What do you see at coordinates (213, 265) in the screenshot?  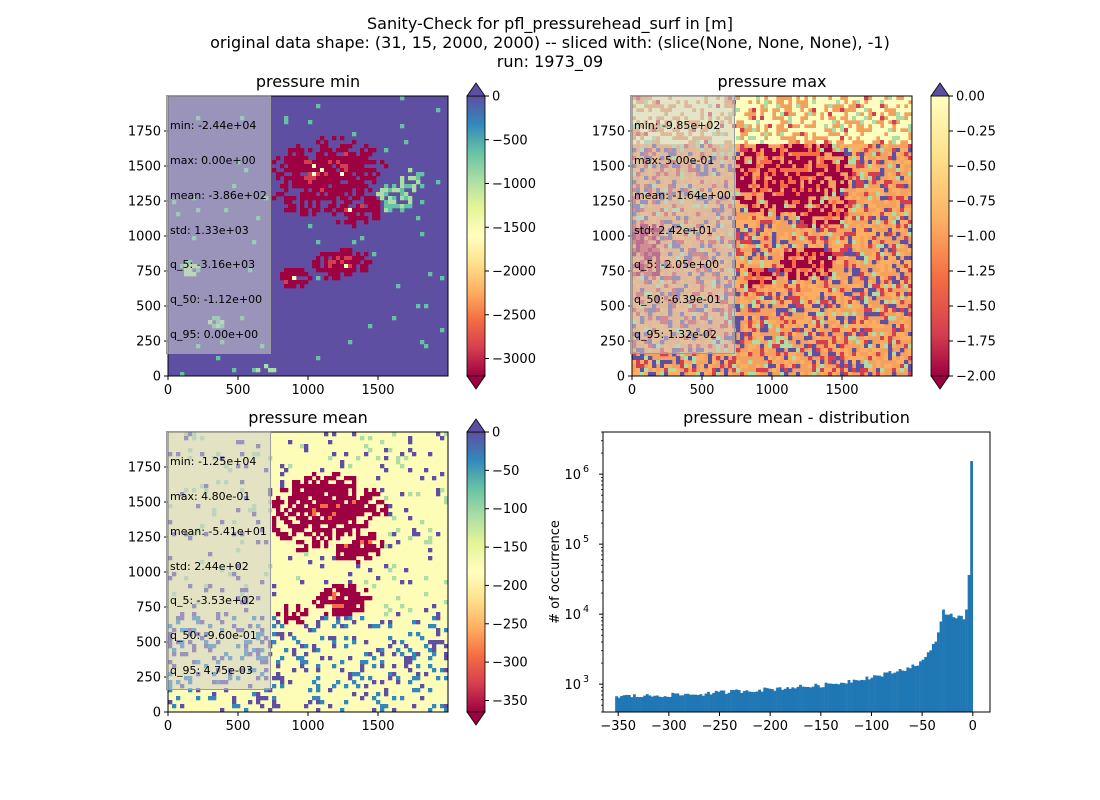 I see `stats-q5: q_5: -3.16e+03` at bounding box center [213, 265].